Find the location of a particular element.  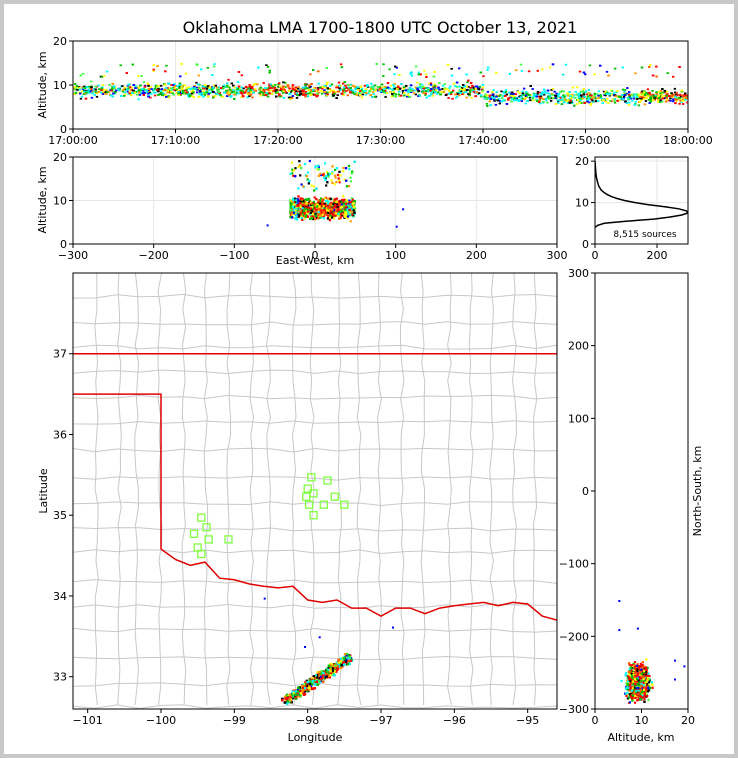

x-tick-label-3: 17:30:00 is located at coordinates (380, 140).